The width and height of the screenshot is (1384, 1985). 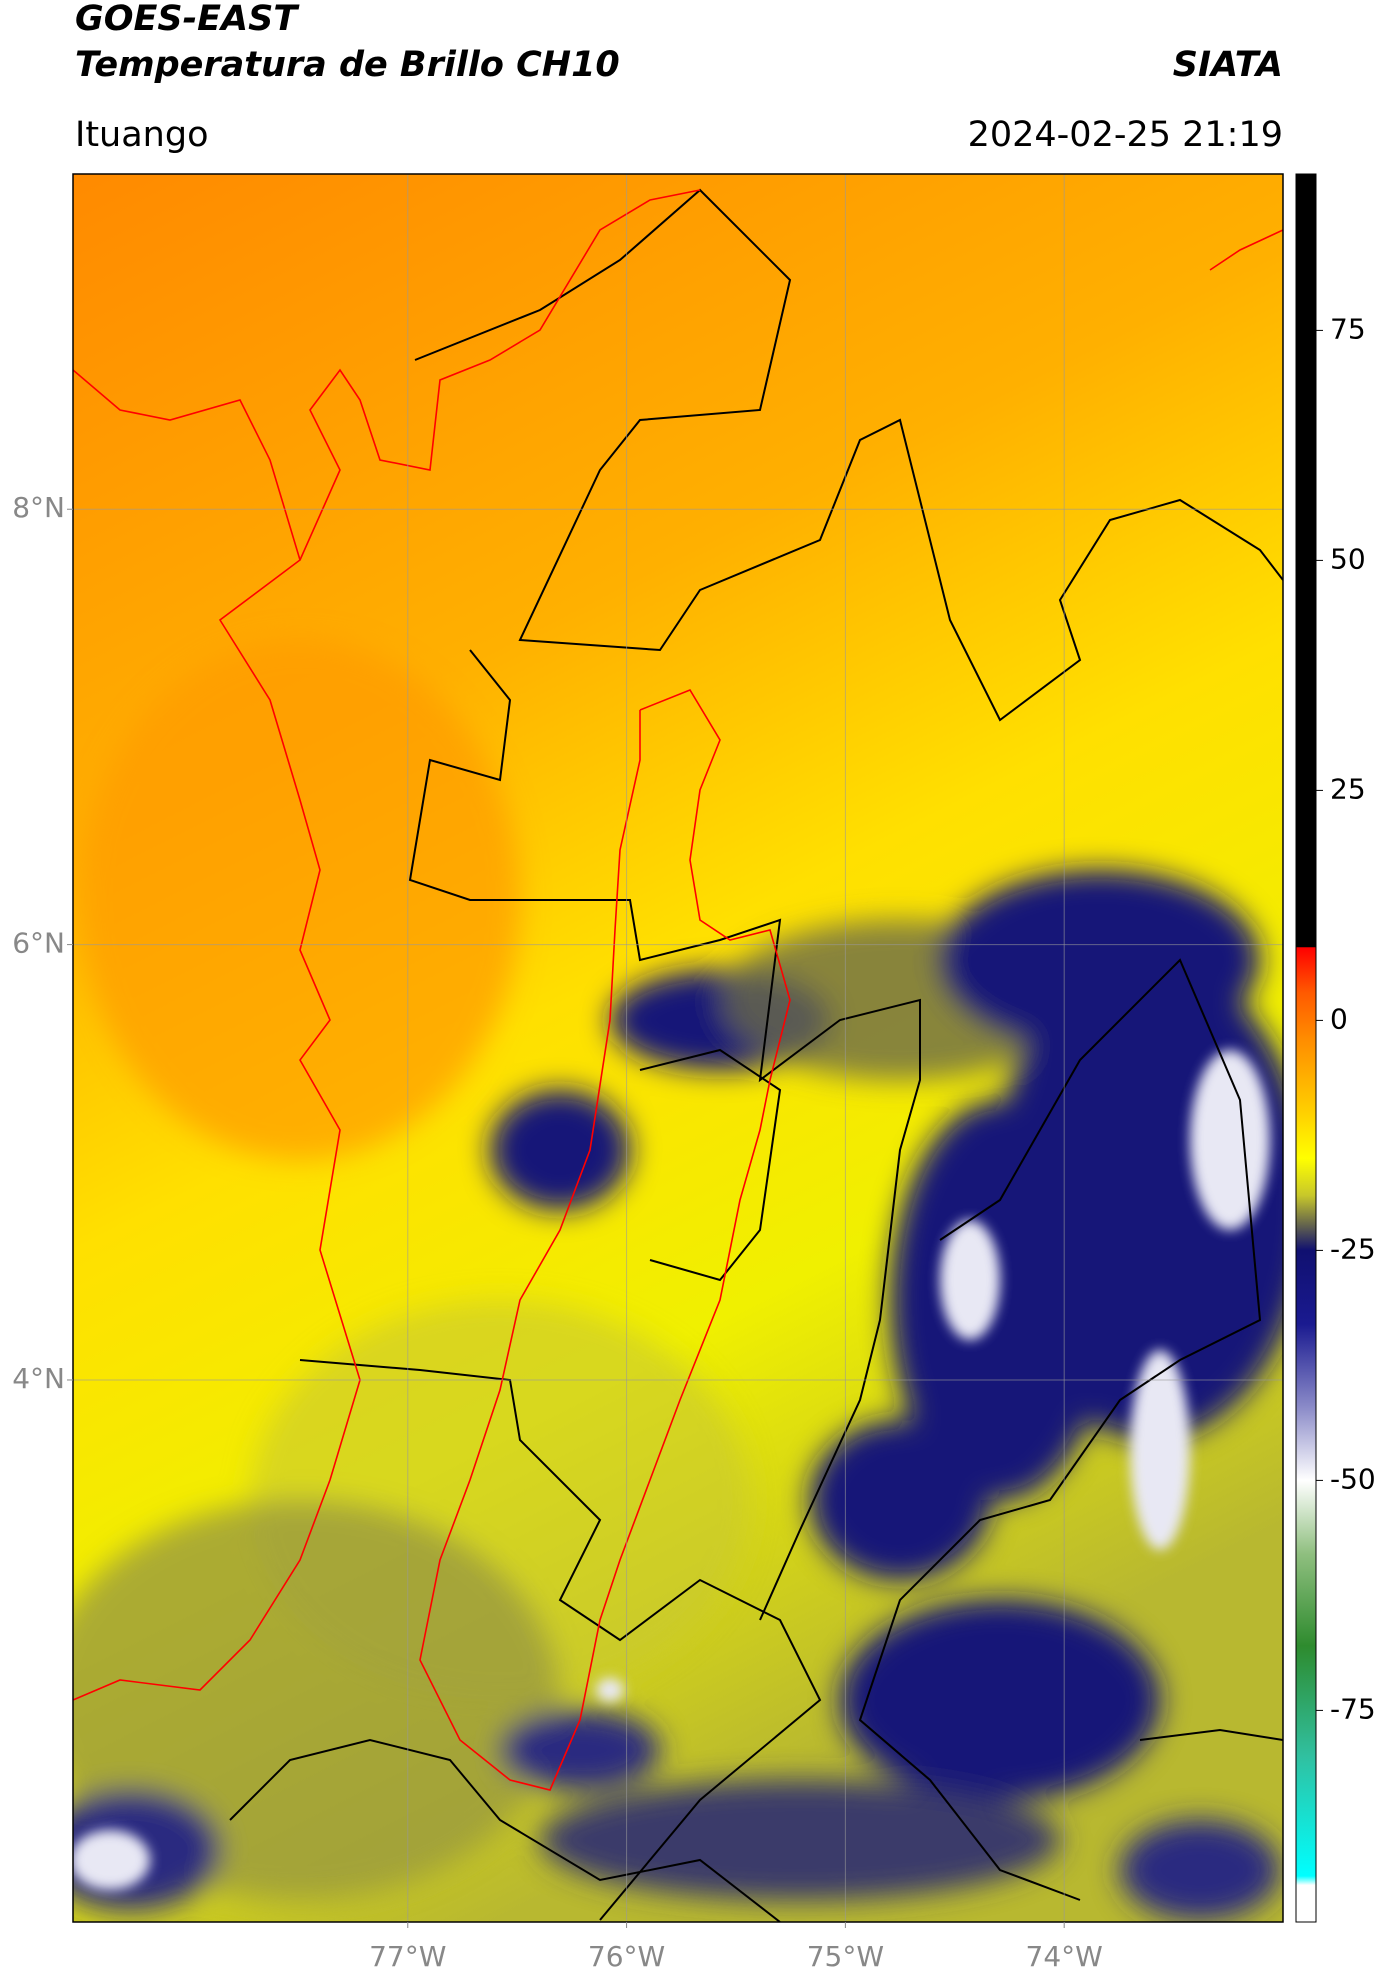 I want to click on colorbar, so click(x=1306, y=1048).